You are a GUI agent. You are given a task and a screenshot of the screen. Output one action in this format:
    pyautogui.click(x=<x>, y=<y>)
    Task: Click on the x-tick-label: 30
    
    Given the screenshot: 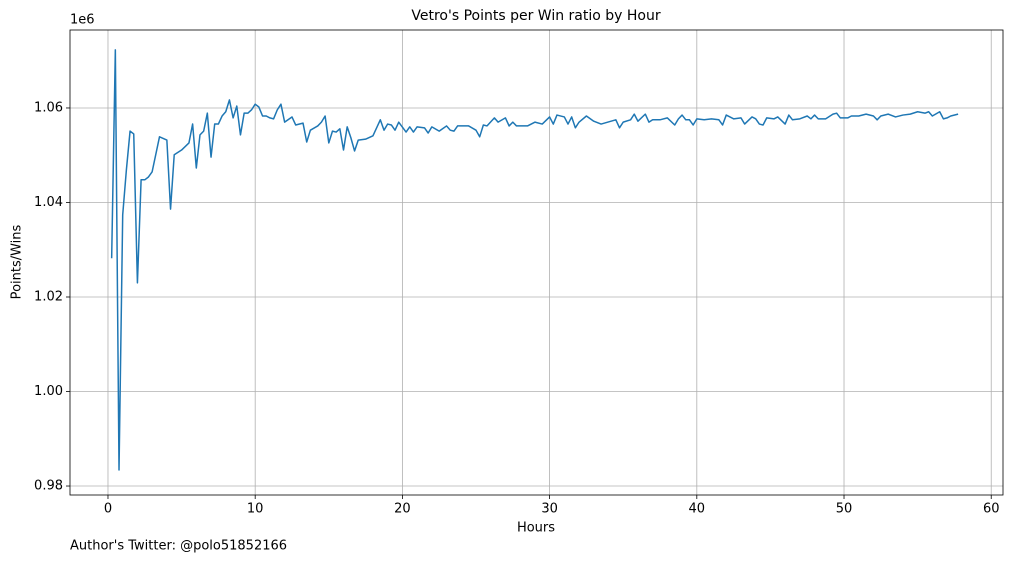 What is the action you would take?
    pyautogui.click(x=549, y=509)
    